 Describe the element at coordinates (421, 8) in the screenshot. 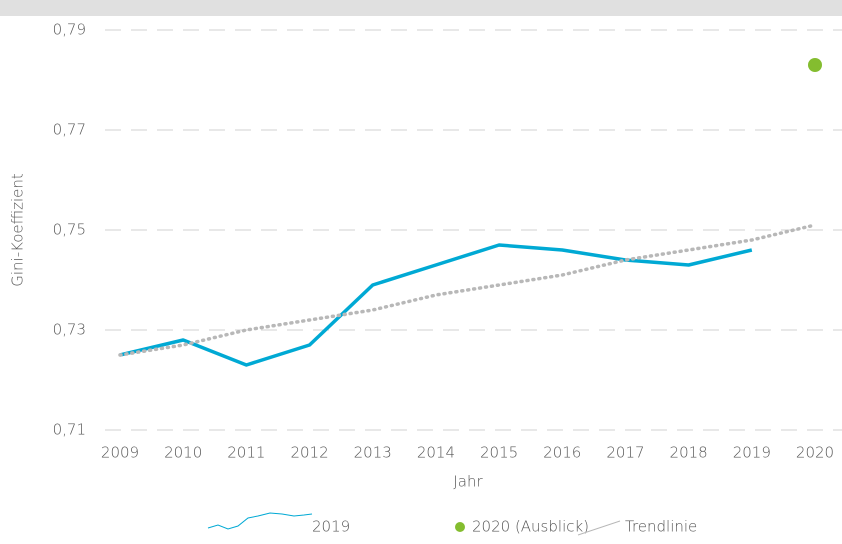

I see `top-band` at that location.